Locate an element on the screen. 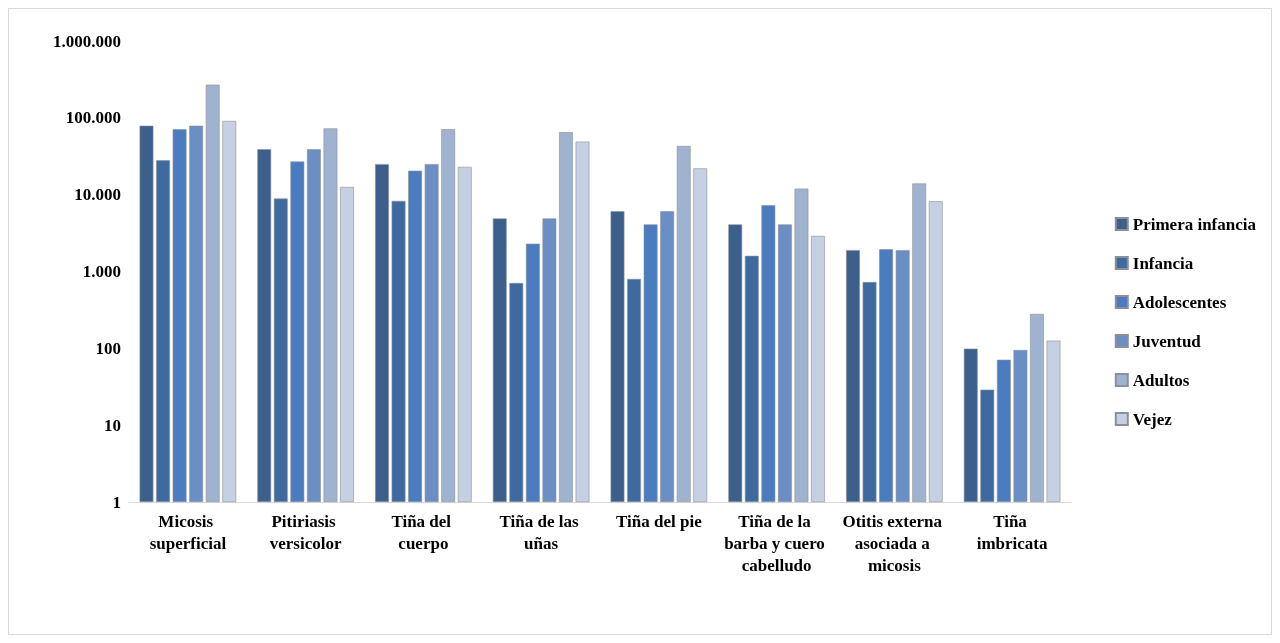 The width and height of the screenshot is (1280, 643). x-tick-label: Micosis superficial is located at coordinates (188, 532).